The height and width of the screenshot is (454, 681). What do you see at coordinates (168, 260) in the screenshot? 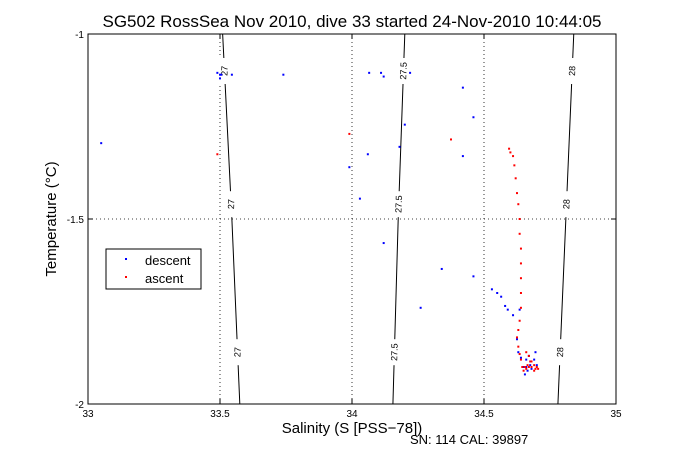
I see `legend-label-descent: descent` at bounding box center [168, 260].